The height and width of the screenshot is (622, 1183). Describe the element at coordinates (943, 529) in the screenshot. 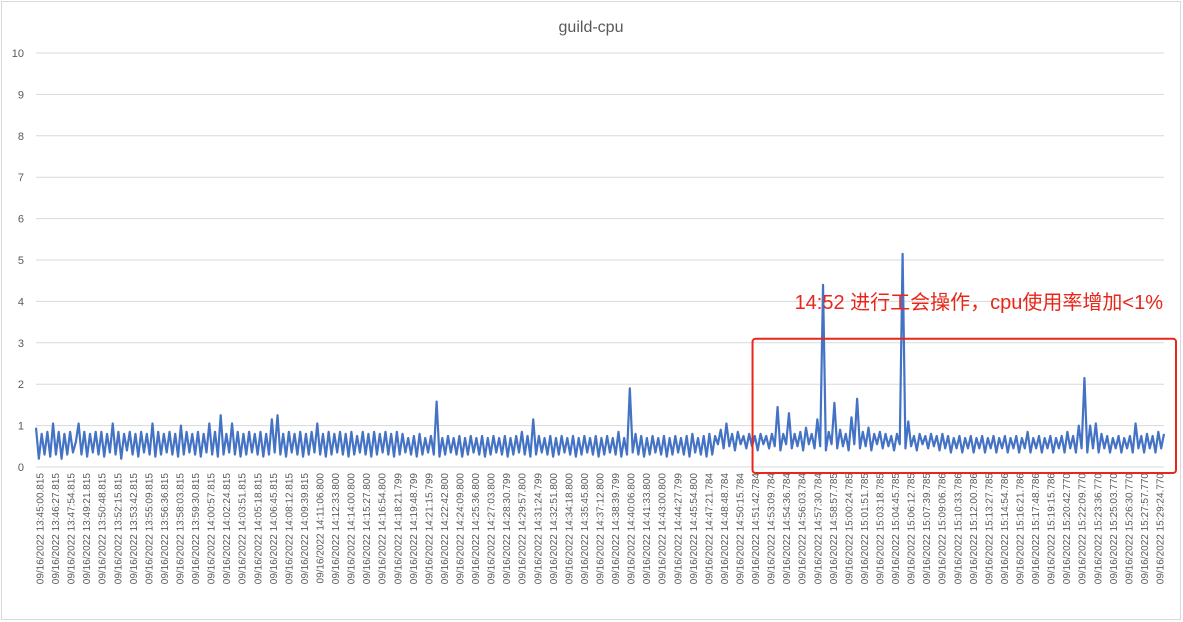

I see `x-tick-label: 09/16/2022 15:09:06.786` at that location.